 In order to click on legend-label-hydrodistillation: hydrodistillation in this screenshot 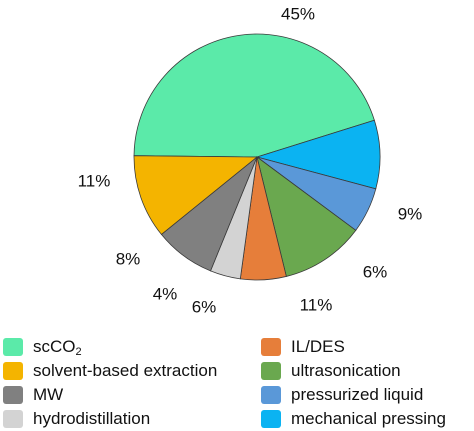, I will do `click(92, 418)`.